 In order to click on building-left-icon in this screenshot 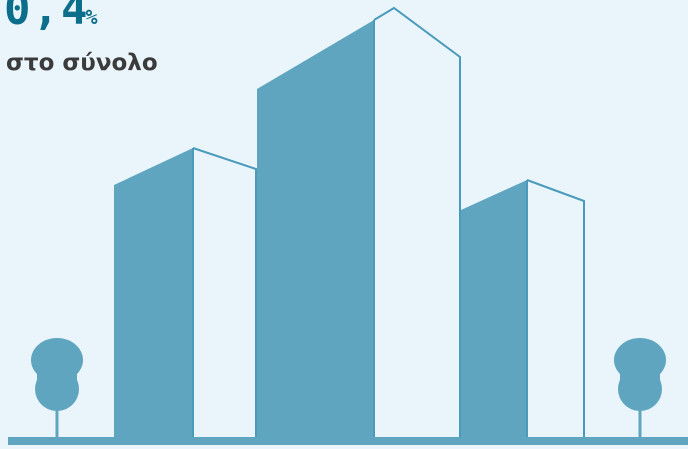, I will do `click(185, 296)`.